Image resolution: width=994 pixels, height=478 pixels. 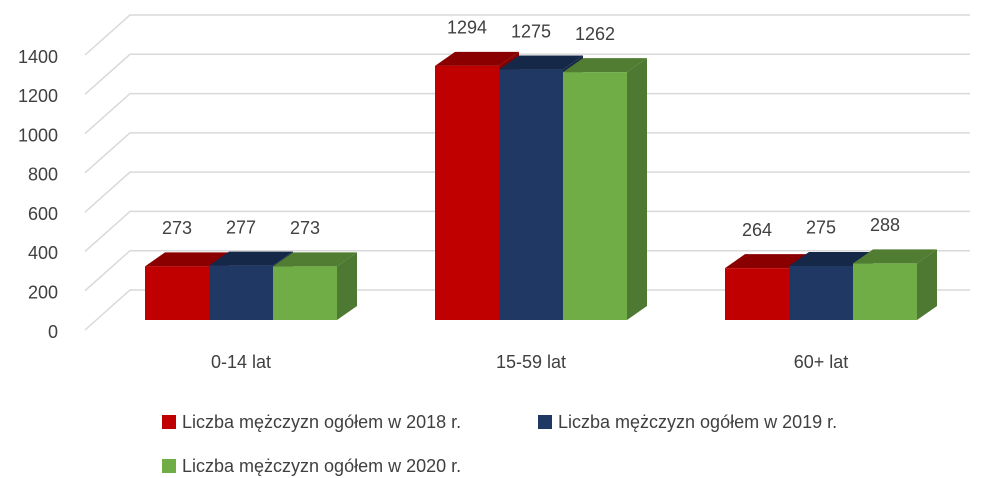 What do you see at coordinates (53, 332) in the screenshot?
I see `y-tick-label: 0` at bounding box center [53, 332].